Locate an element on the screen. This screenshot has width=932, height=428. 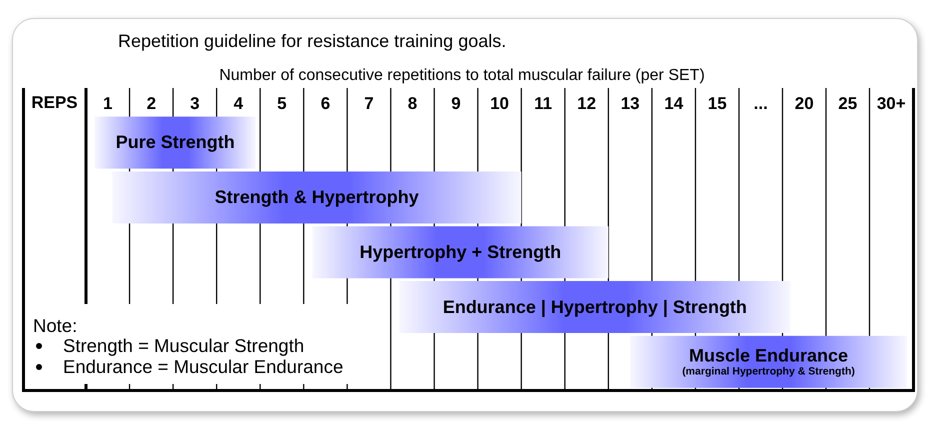
x-tick-label: 9 is located at coordinates (456, 103).